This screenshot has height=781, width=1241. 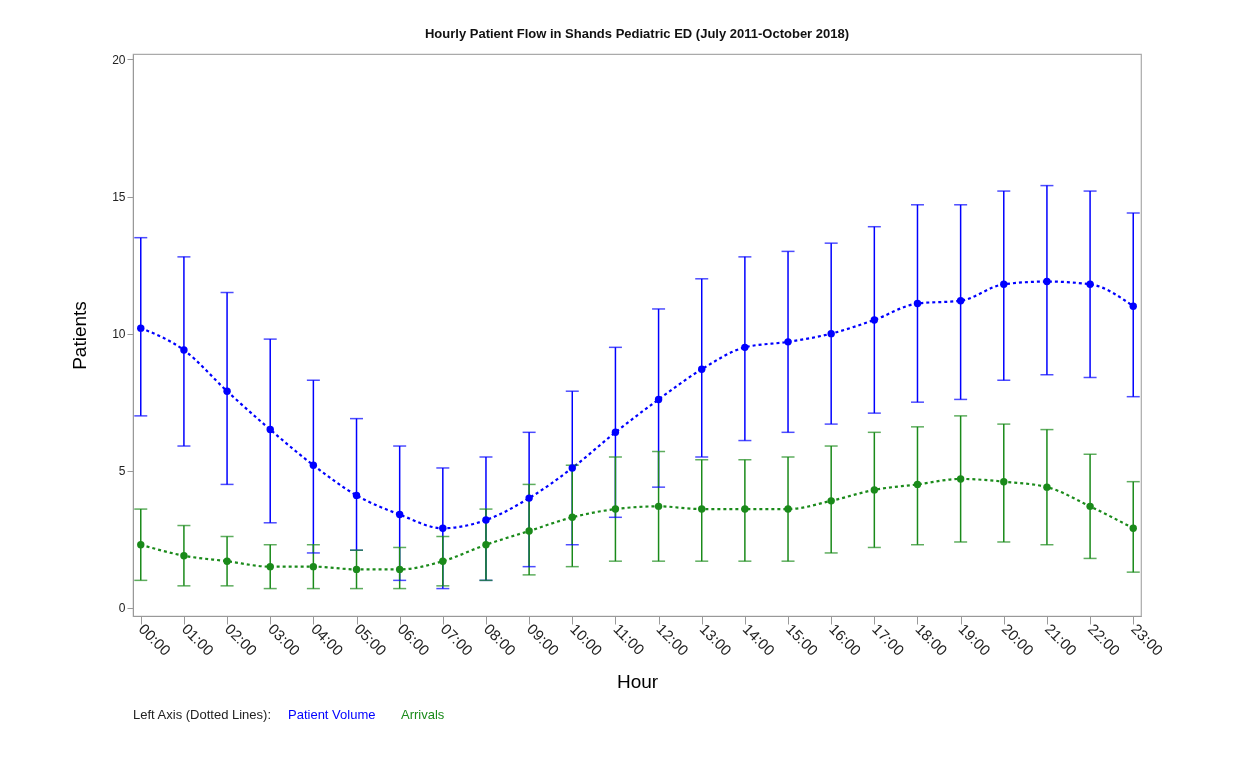 I want to click on y-tick-label: 5, so click(x=122, y=471).